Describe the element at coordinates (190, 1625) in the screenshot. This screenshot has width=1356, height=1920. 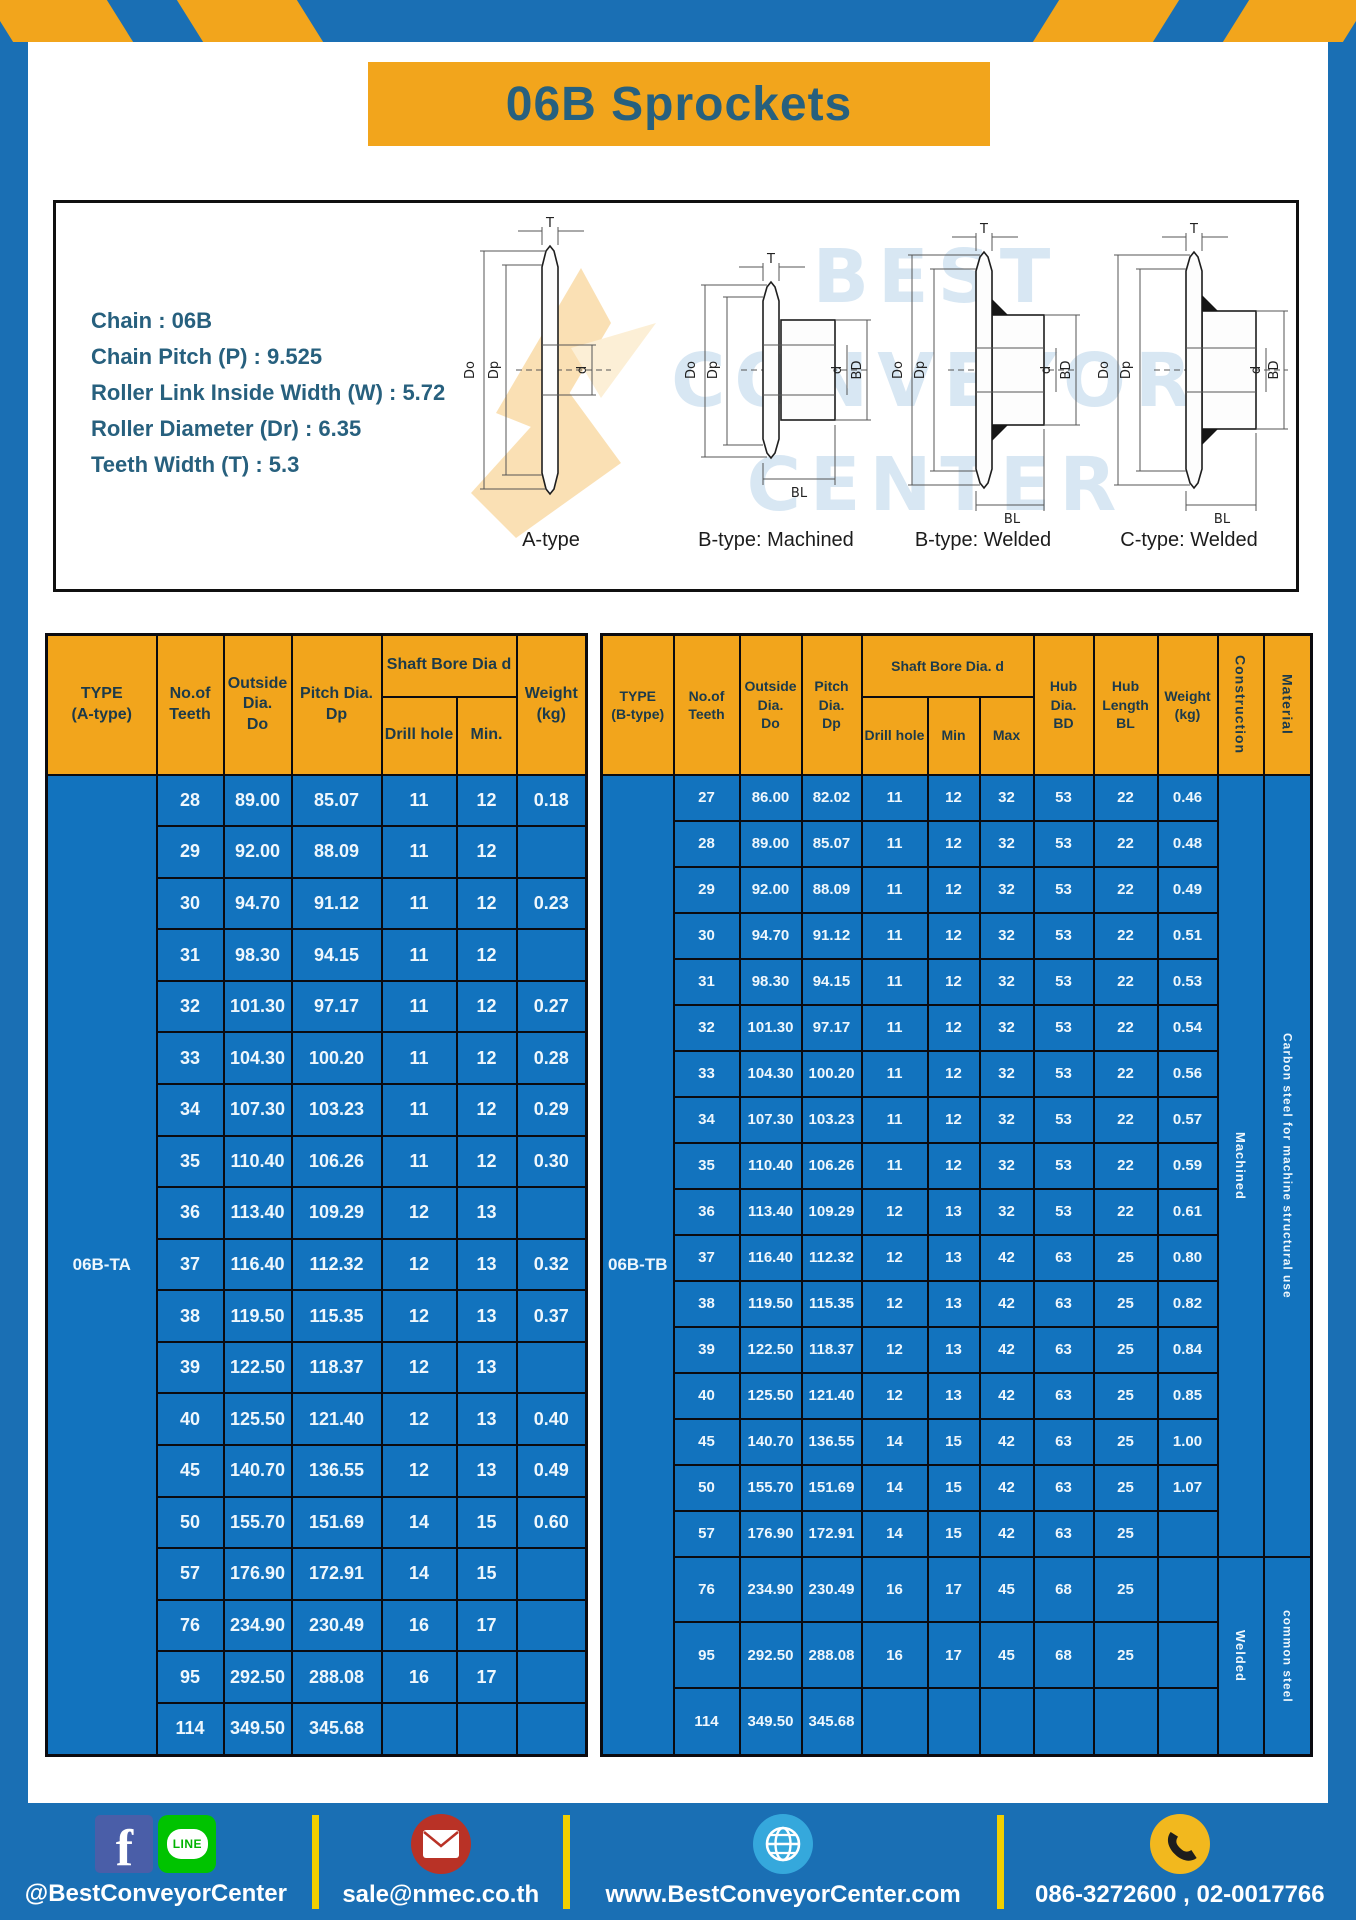
I see `table-a-cell: 76` at that location.